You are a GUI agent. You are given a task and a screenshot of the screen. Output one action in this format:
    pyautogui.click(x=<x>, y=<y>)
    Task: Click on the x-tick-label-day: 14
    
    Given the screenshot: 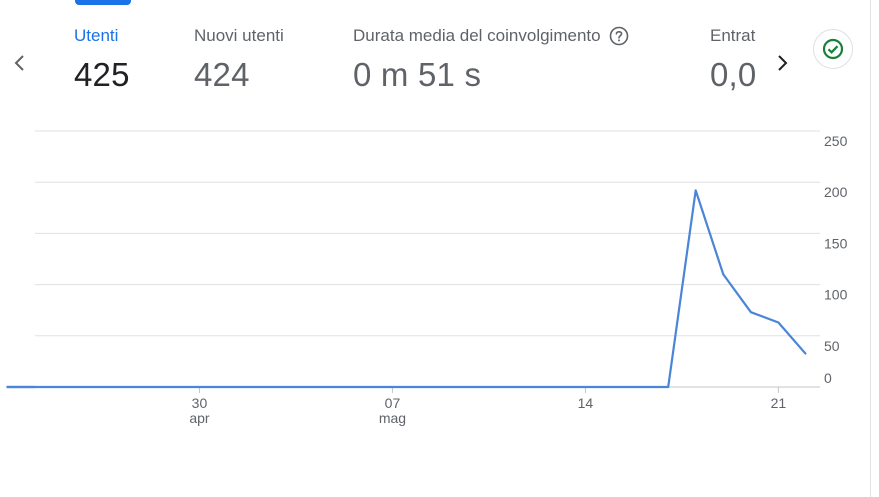 What is the action you would take?
    pyautogui.click(x=586, y=403)
    